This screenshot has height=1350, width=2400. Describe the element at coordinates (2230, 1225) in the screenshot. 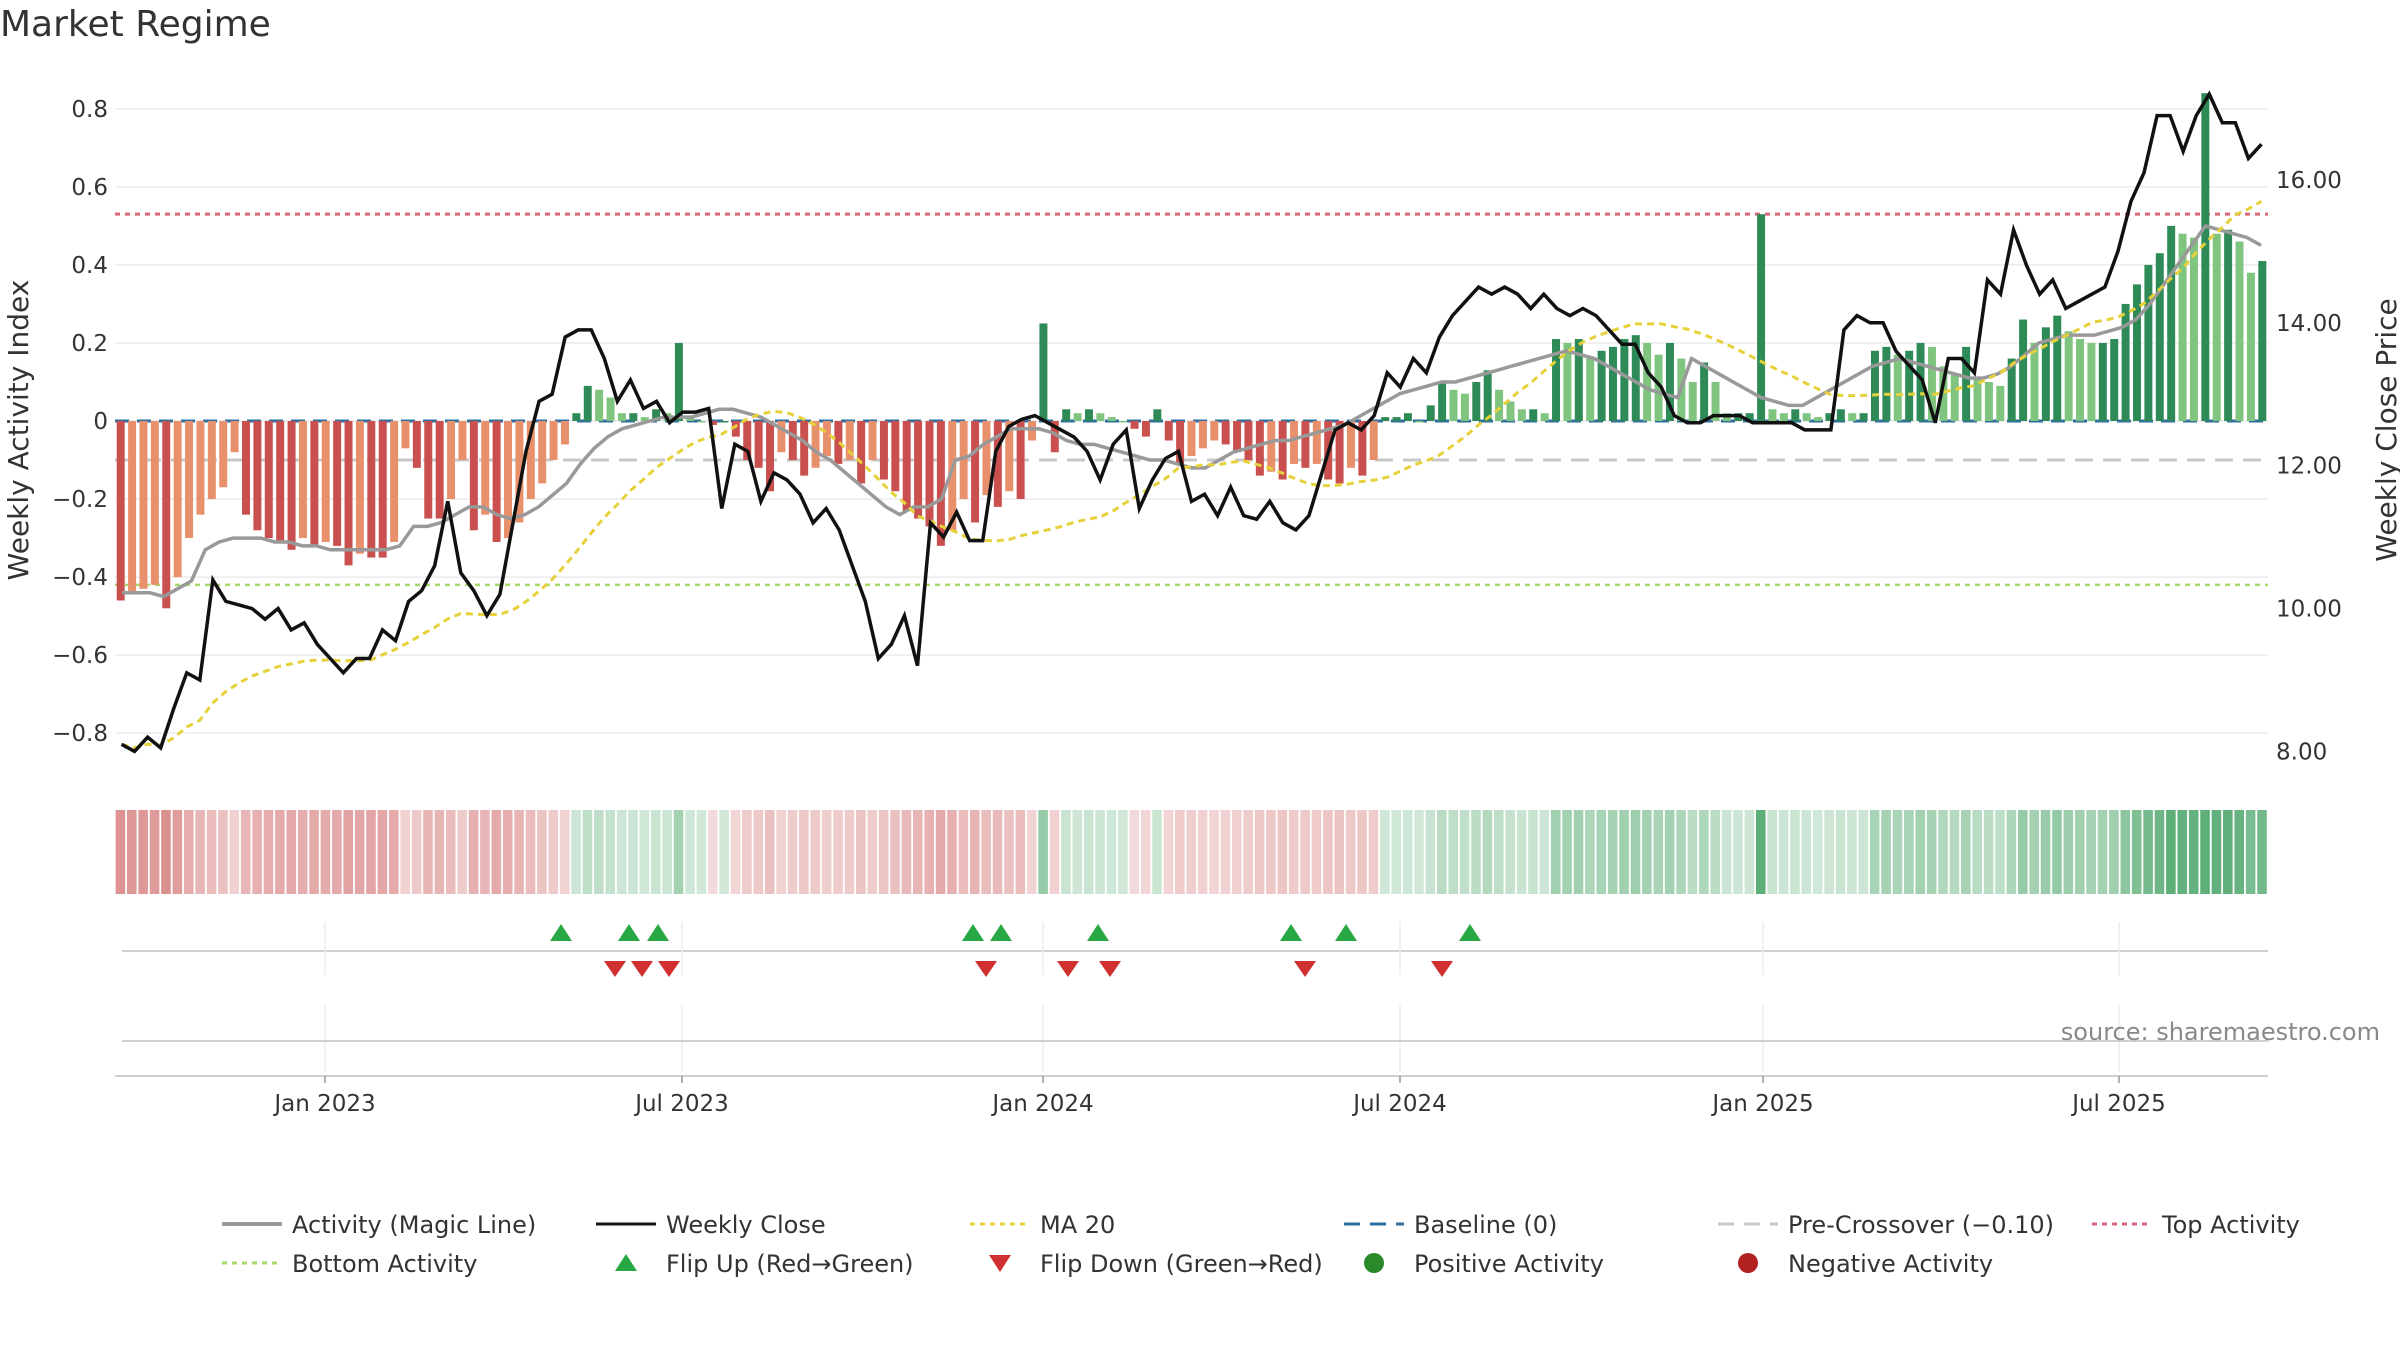

I see `legend-label: Top Activity` at that location.